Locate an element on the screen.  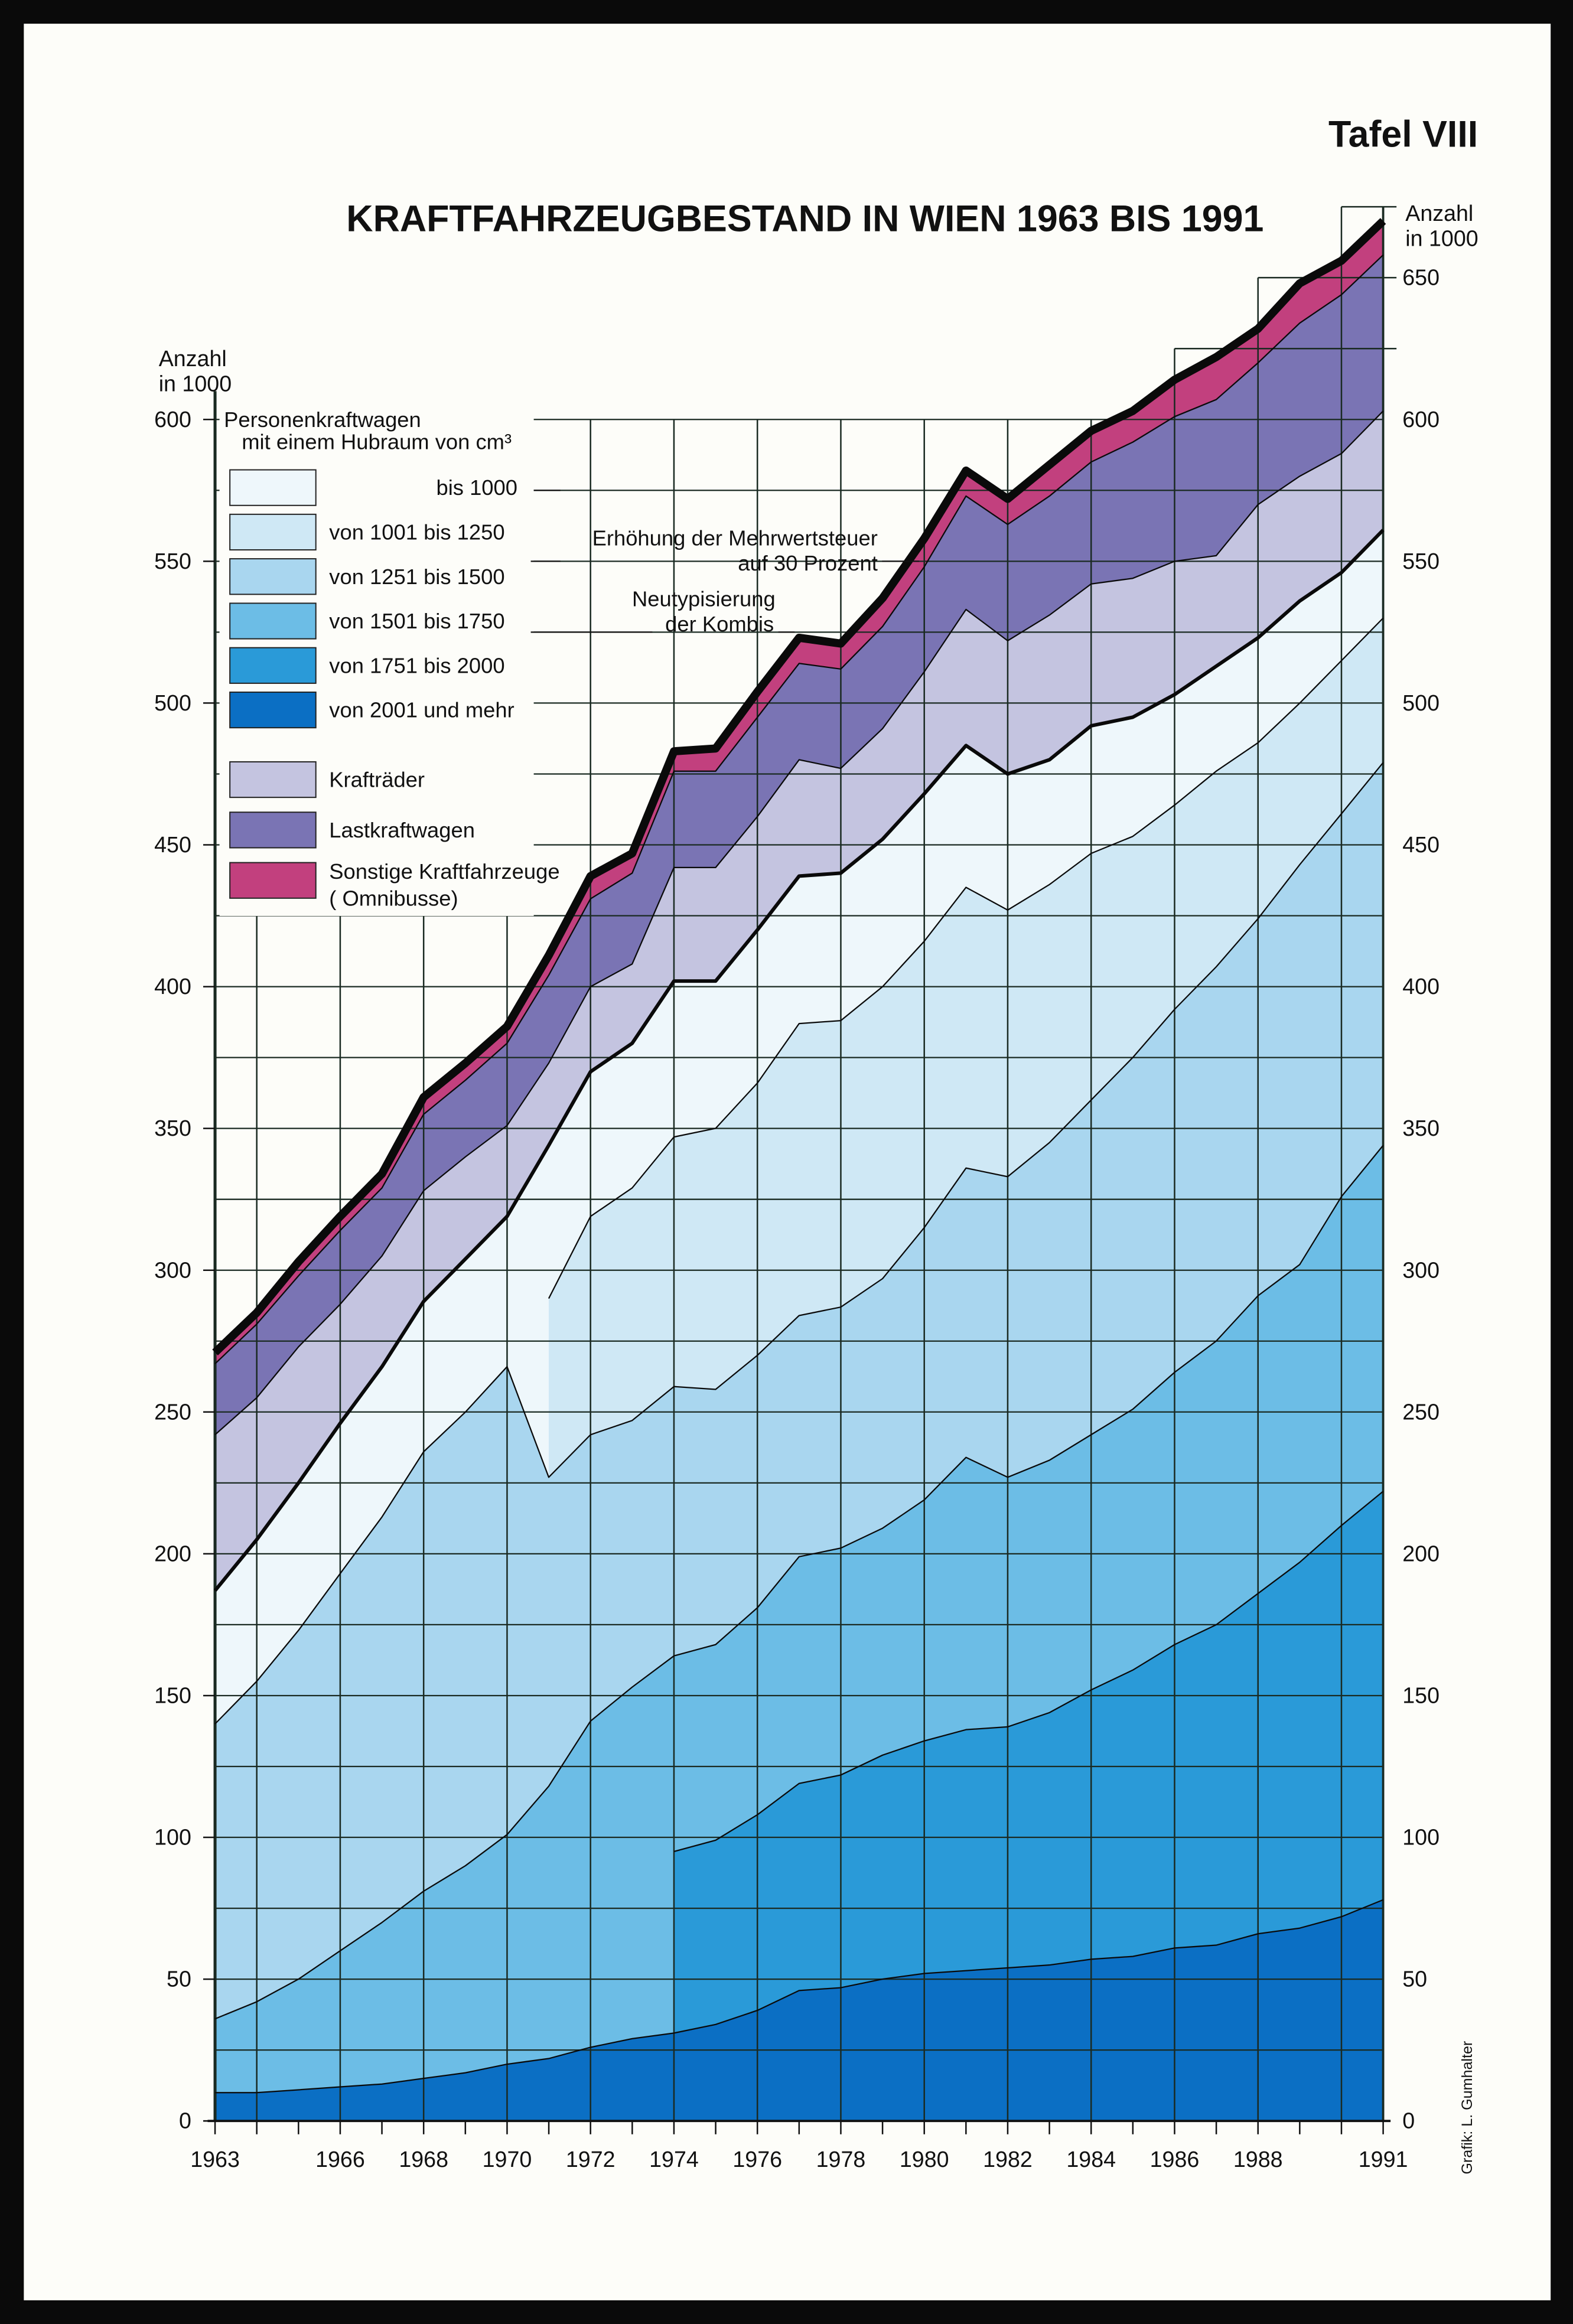
legend-swatch-kraftr-der is located at coordinates (273, 780).